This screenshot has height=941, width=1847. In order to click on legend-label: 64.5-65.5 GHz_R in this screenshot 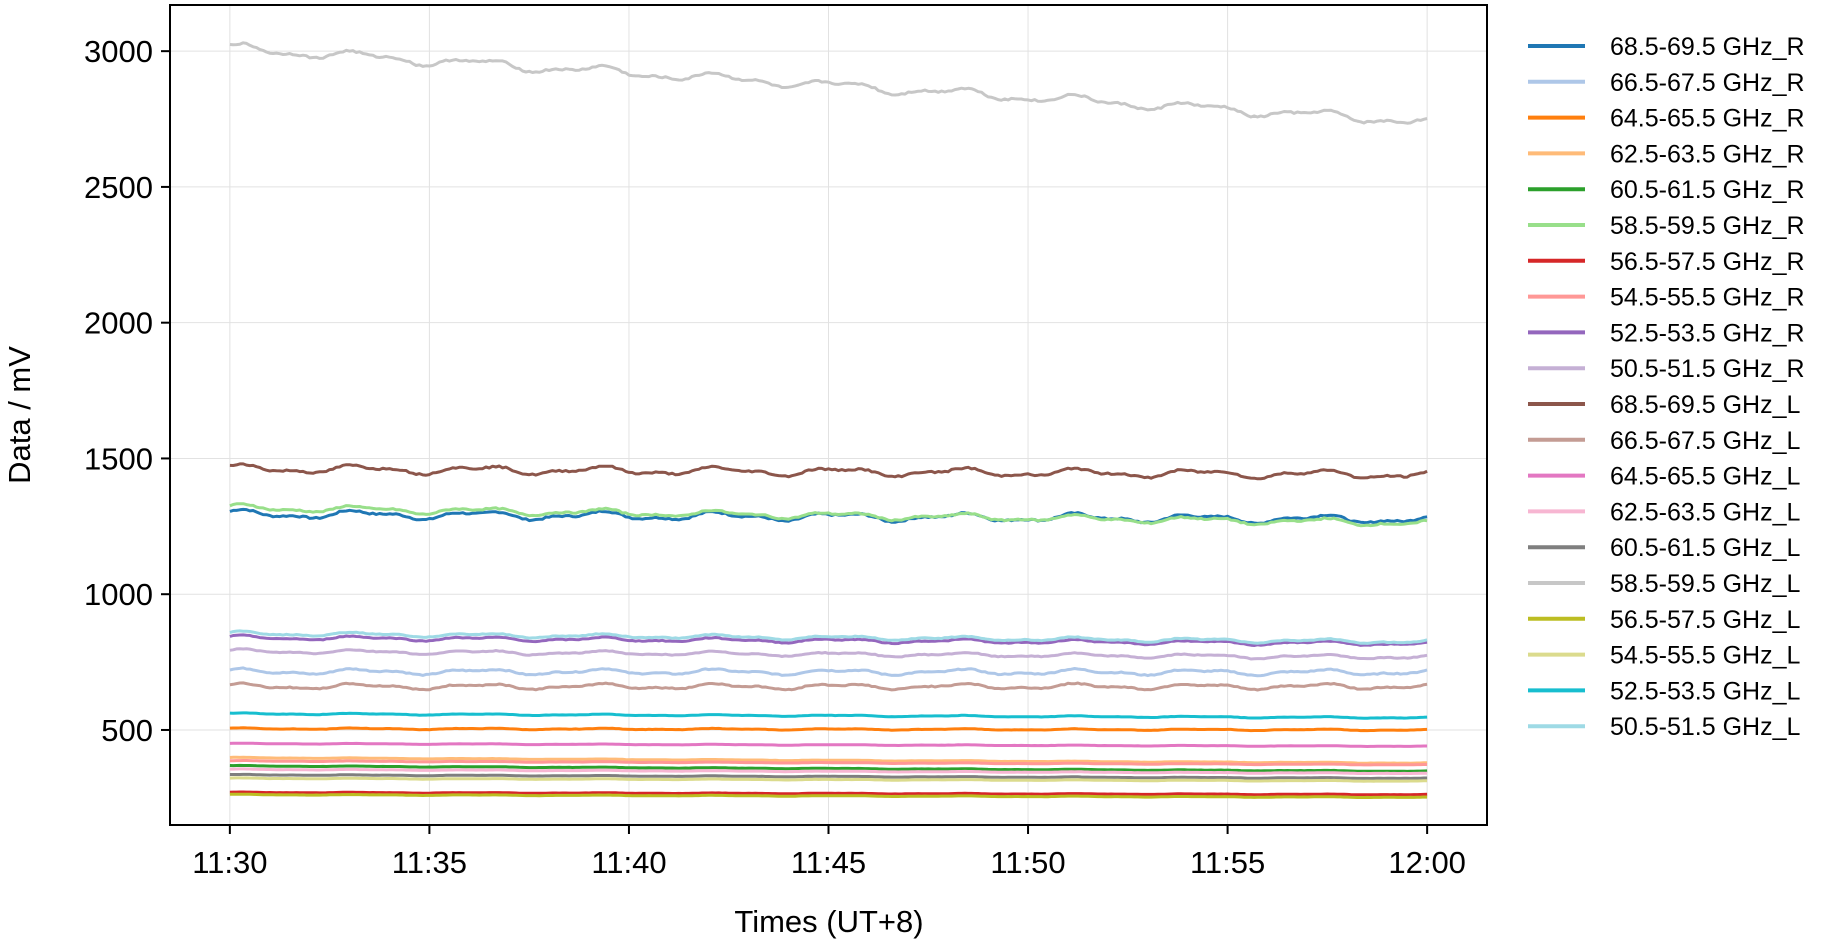, I will do `click(1707, 119)`.